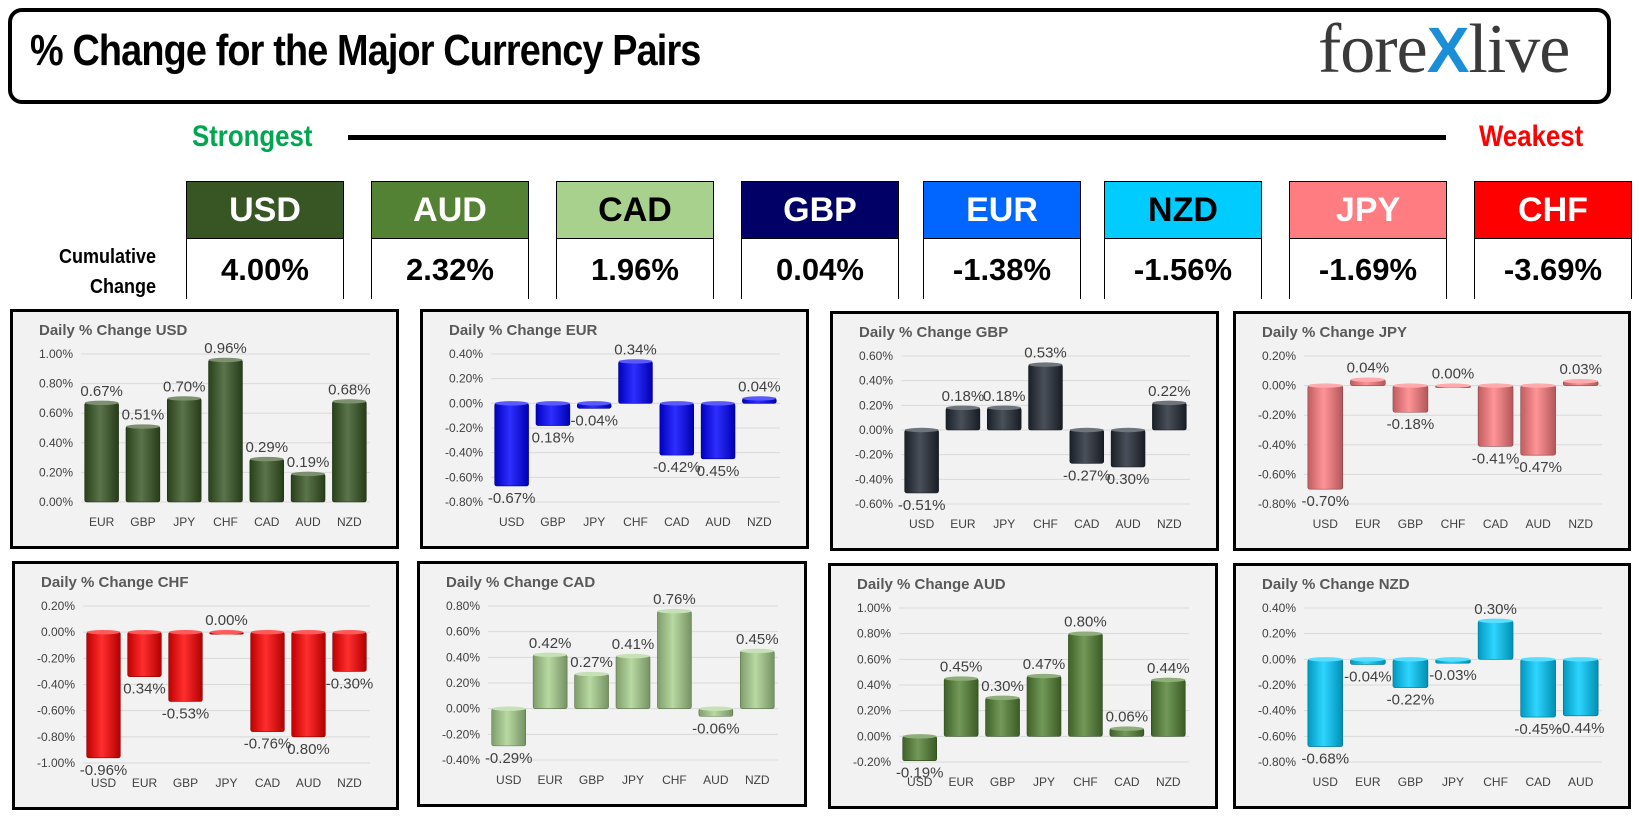 The image size is (1639, 824). I want to click on currency-box-usd: USD 4.00%, so click(265, 240).